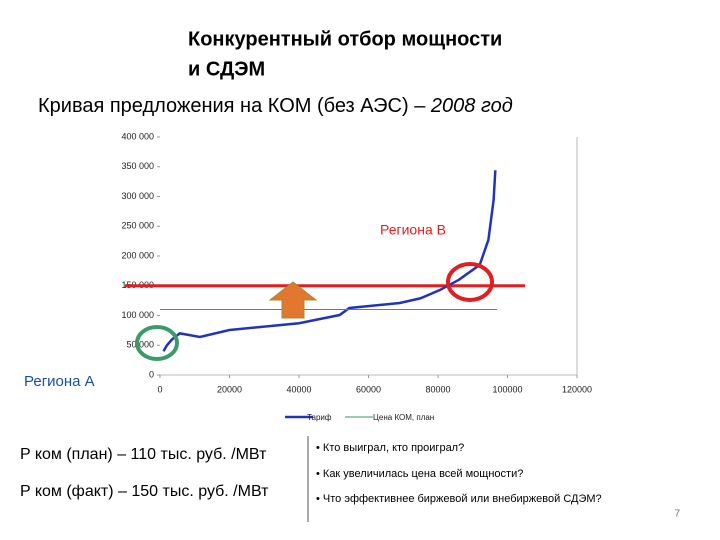  Describe the element at coordinates (159, 389) in the screenshot. I see `x-tick-label: 0` at that location.